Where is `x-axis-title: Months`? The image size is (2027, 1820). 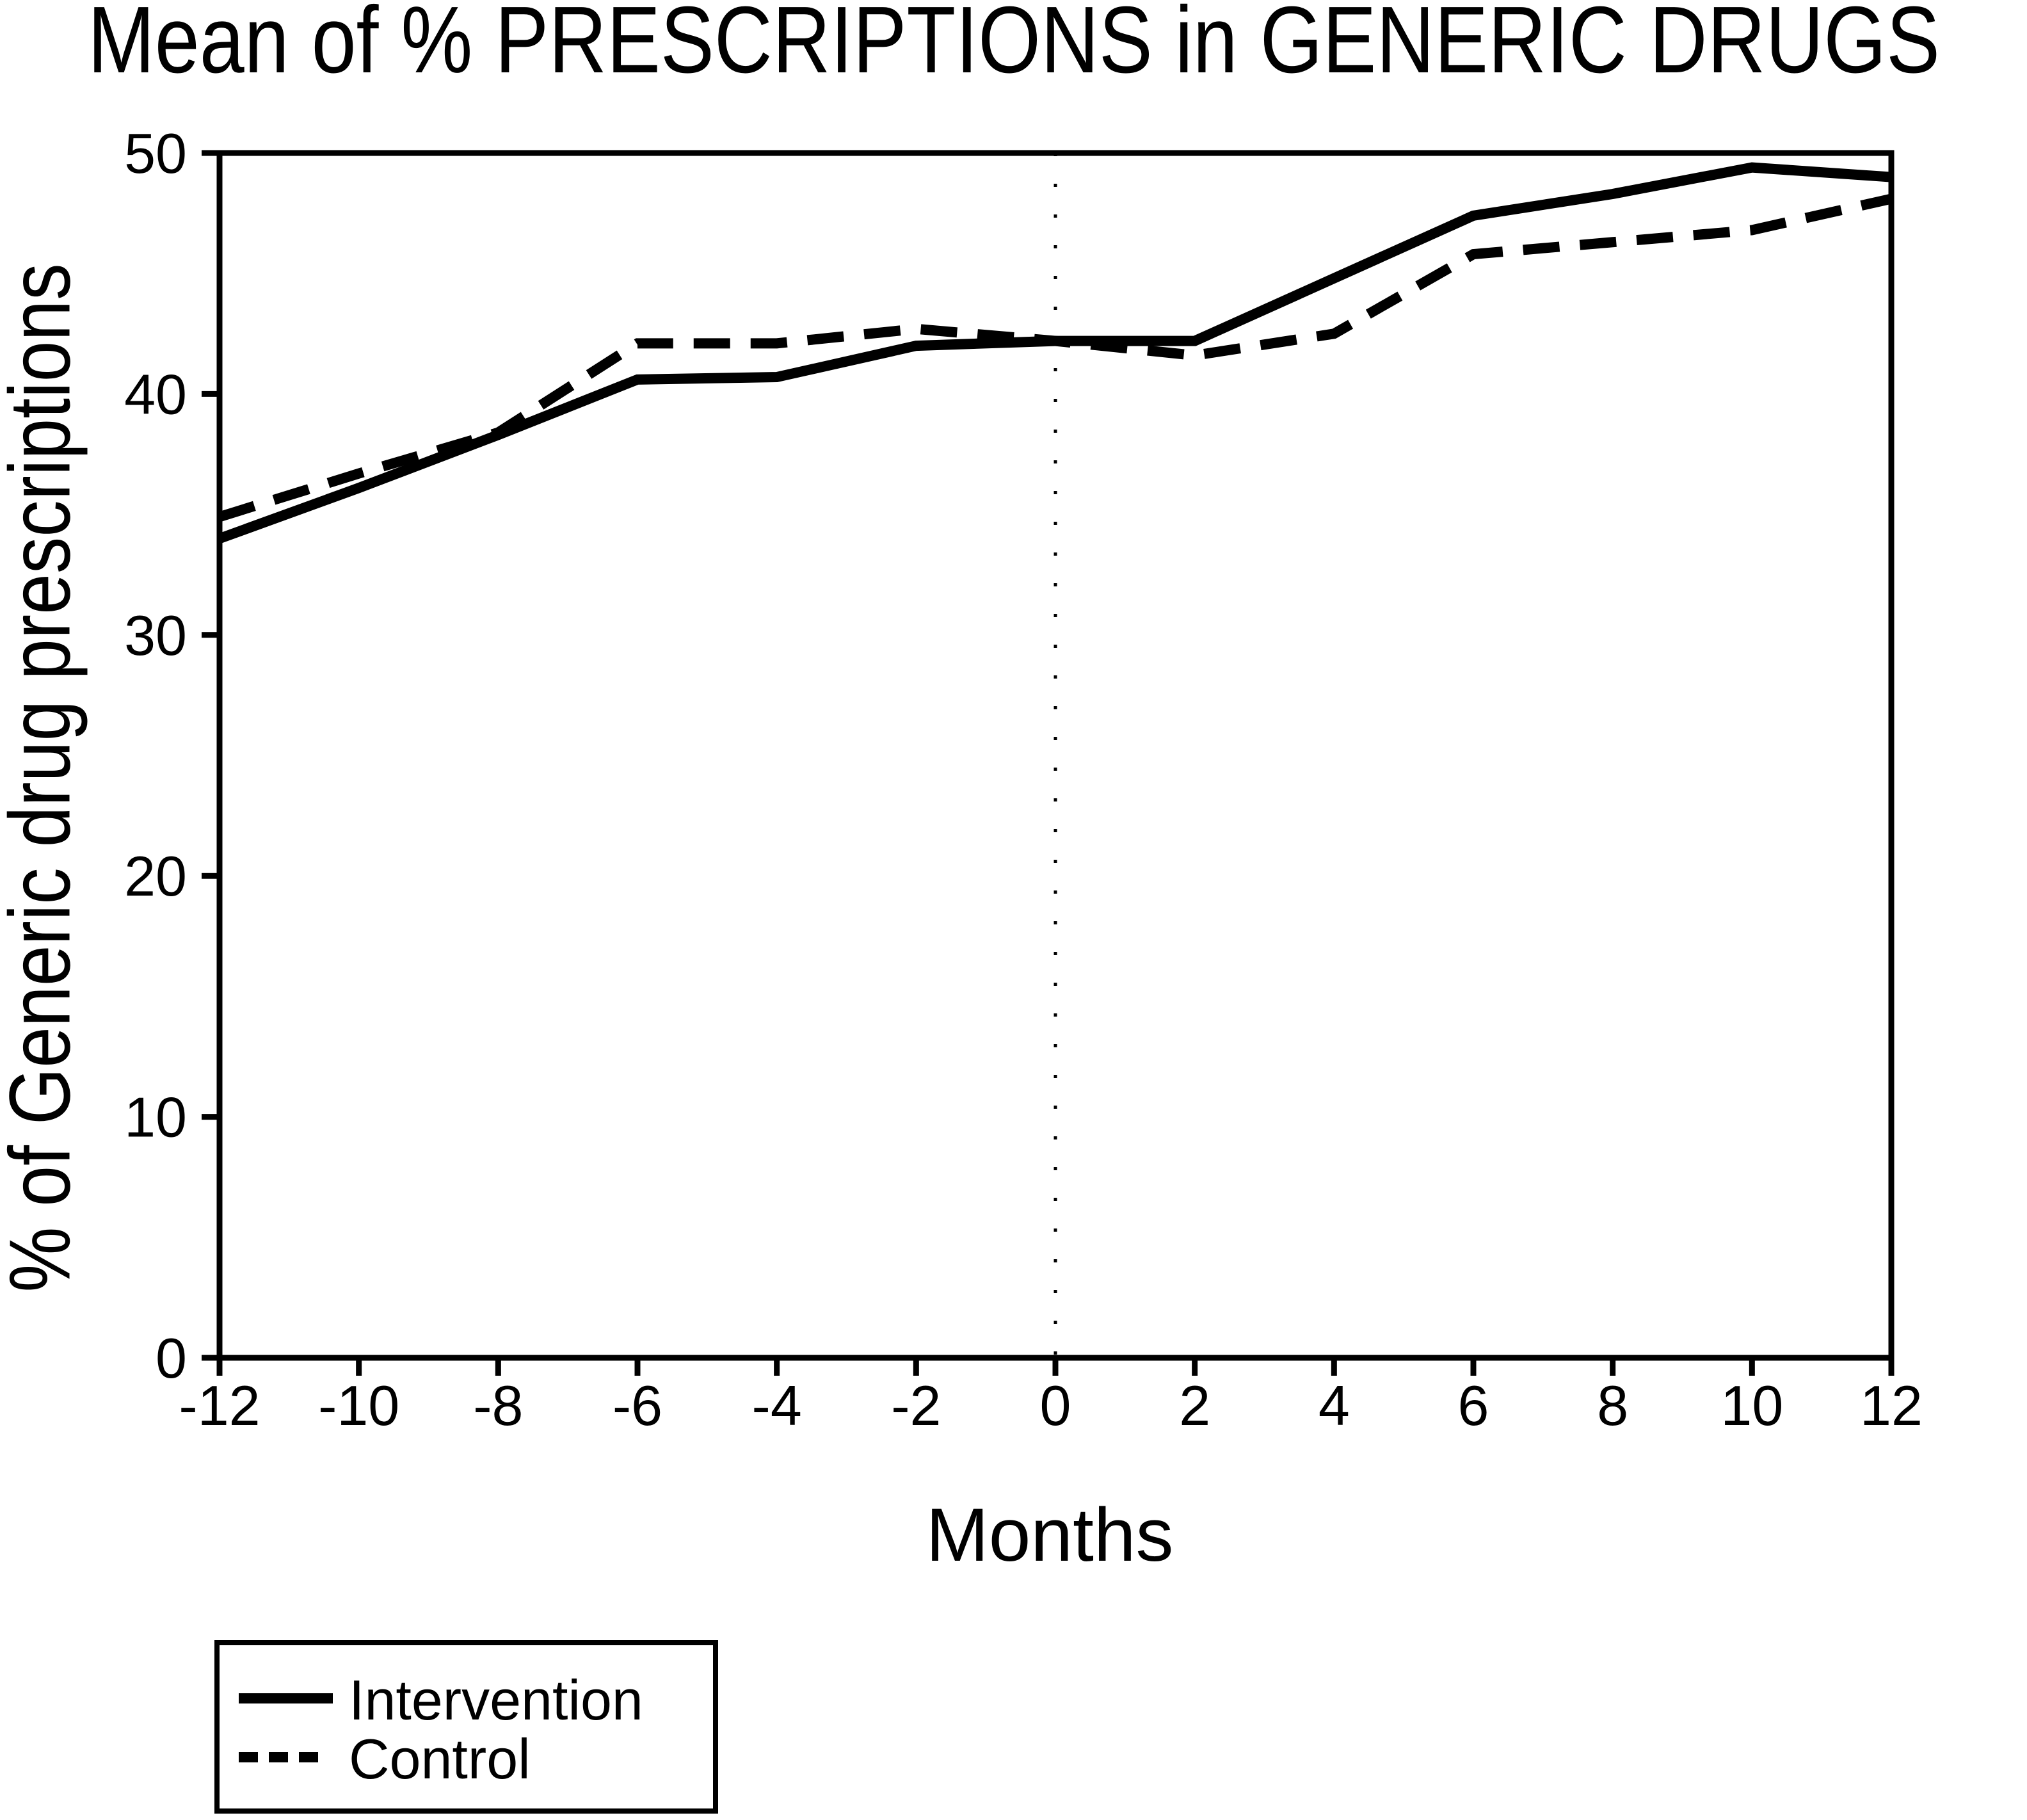 x-axis-title: Months is located at coordinates (1050, 1535).